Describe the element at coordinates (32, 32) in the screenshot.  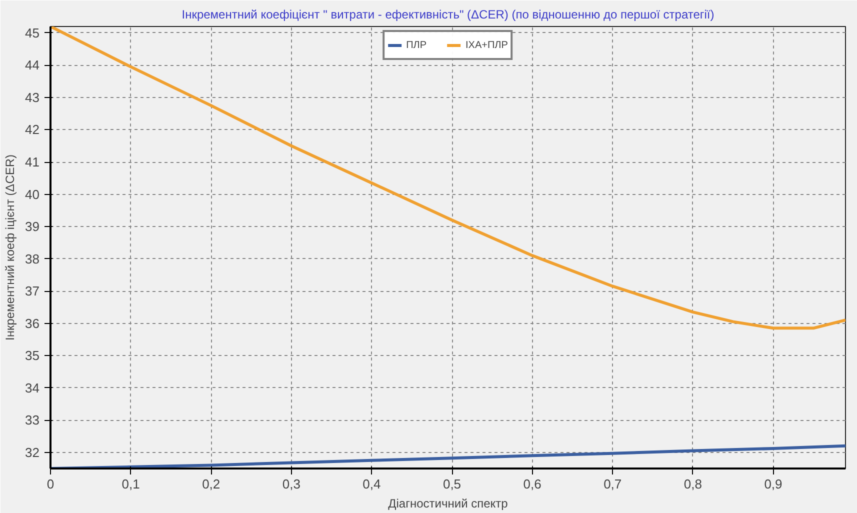
I see `y-tick-label: 45` at that location.